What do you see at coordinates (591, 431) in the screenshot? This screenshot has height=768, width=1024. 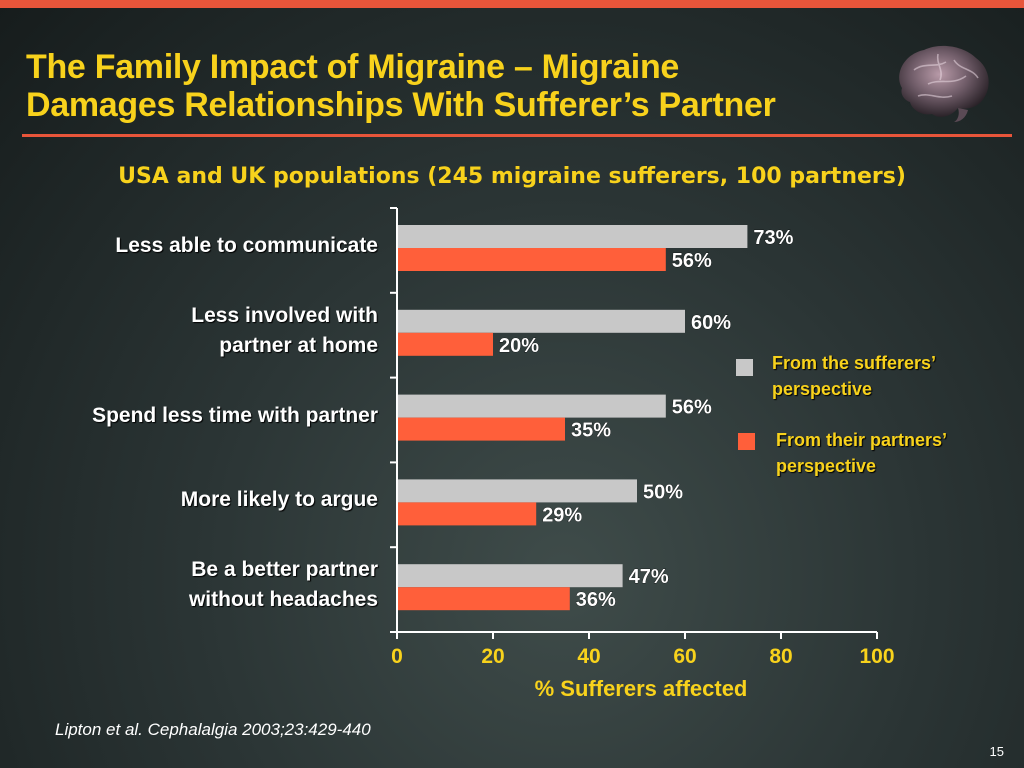 I see `bar-value-label: 35%` at bounding box center [591, 431].